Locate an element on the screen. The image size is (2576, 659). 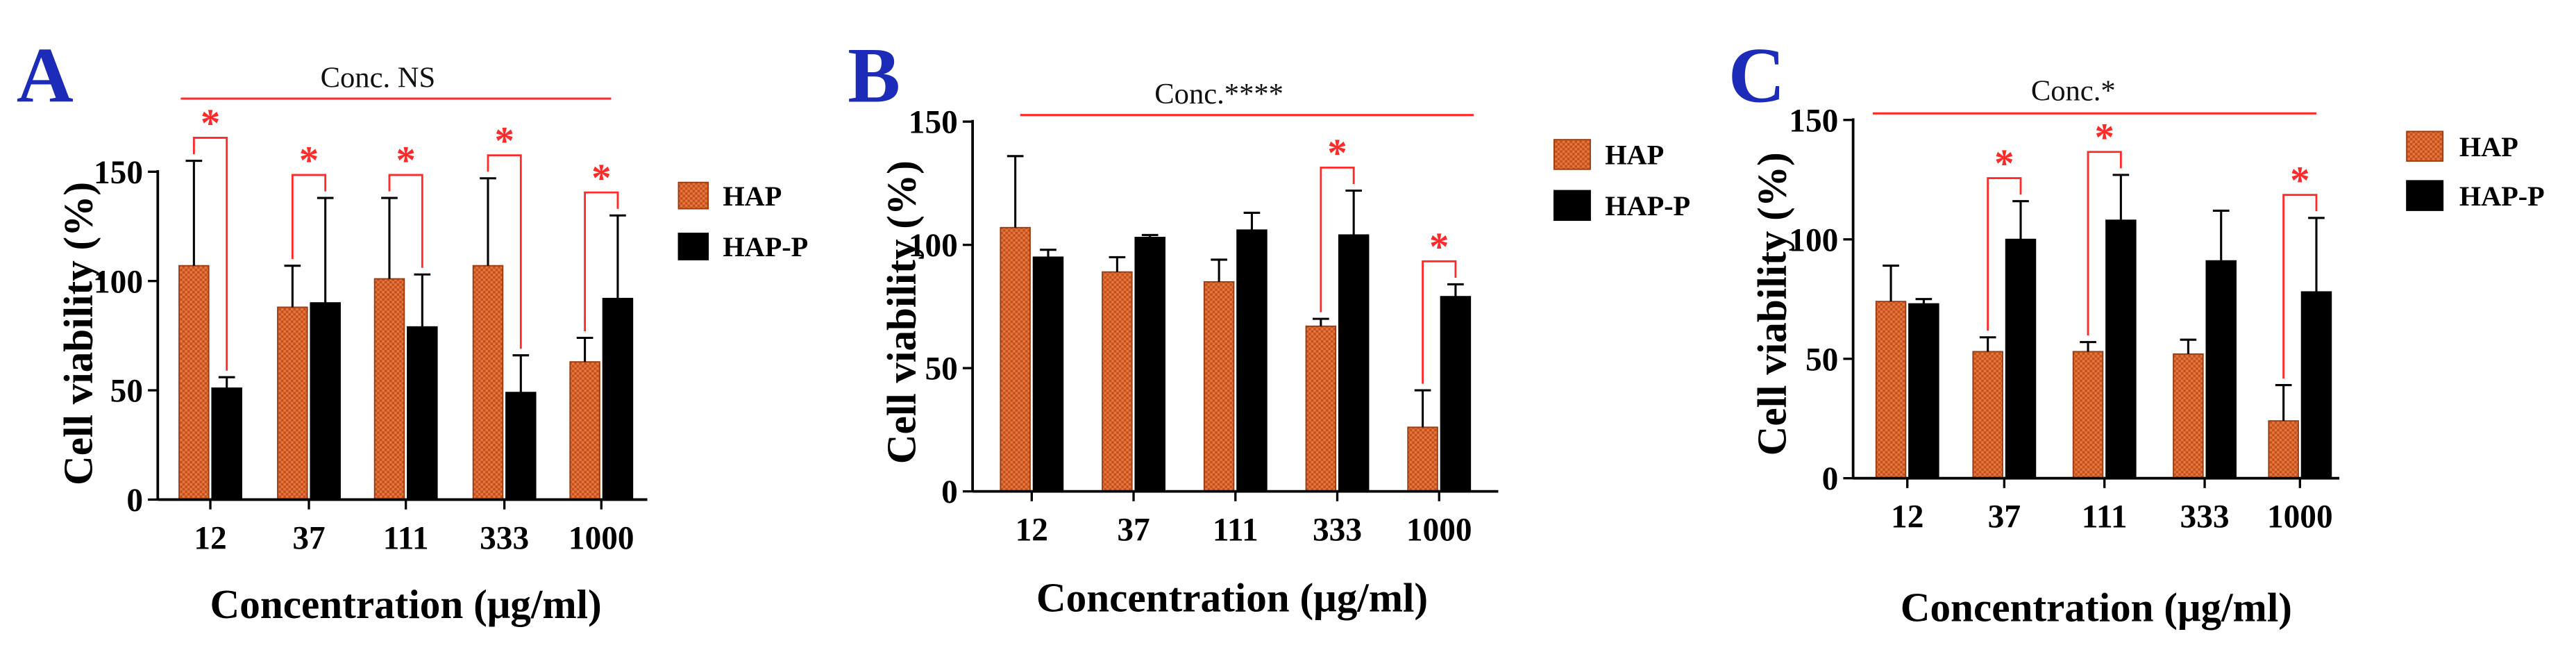
significance-bracket-12: * is located at coordinates (210, 236).